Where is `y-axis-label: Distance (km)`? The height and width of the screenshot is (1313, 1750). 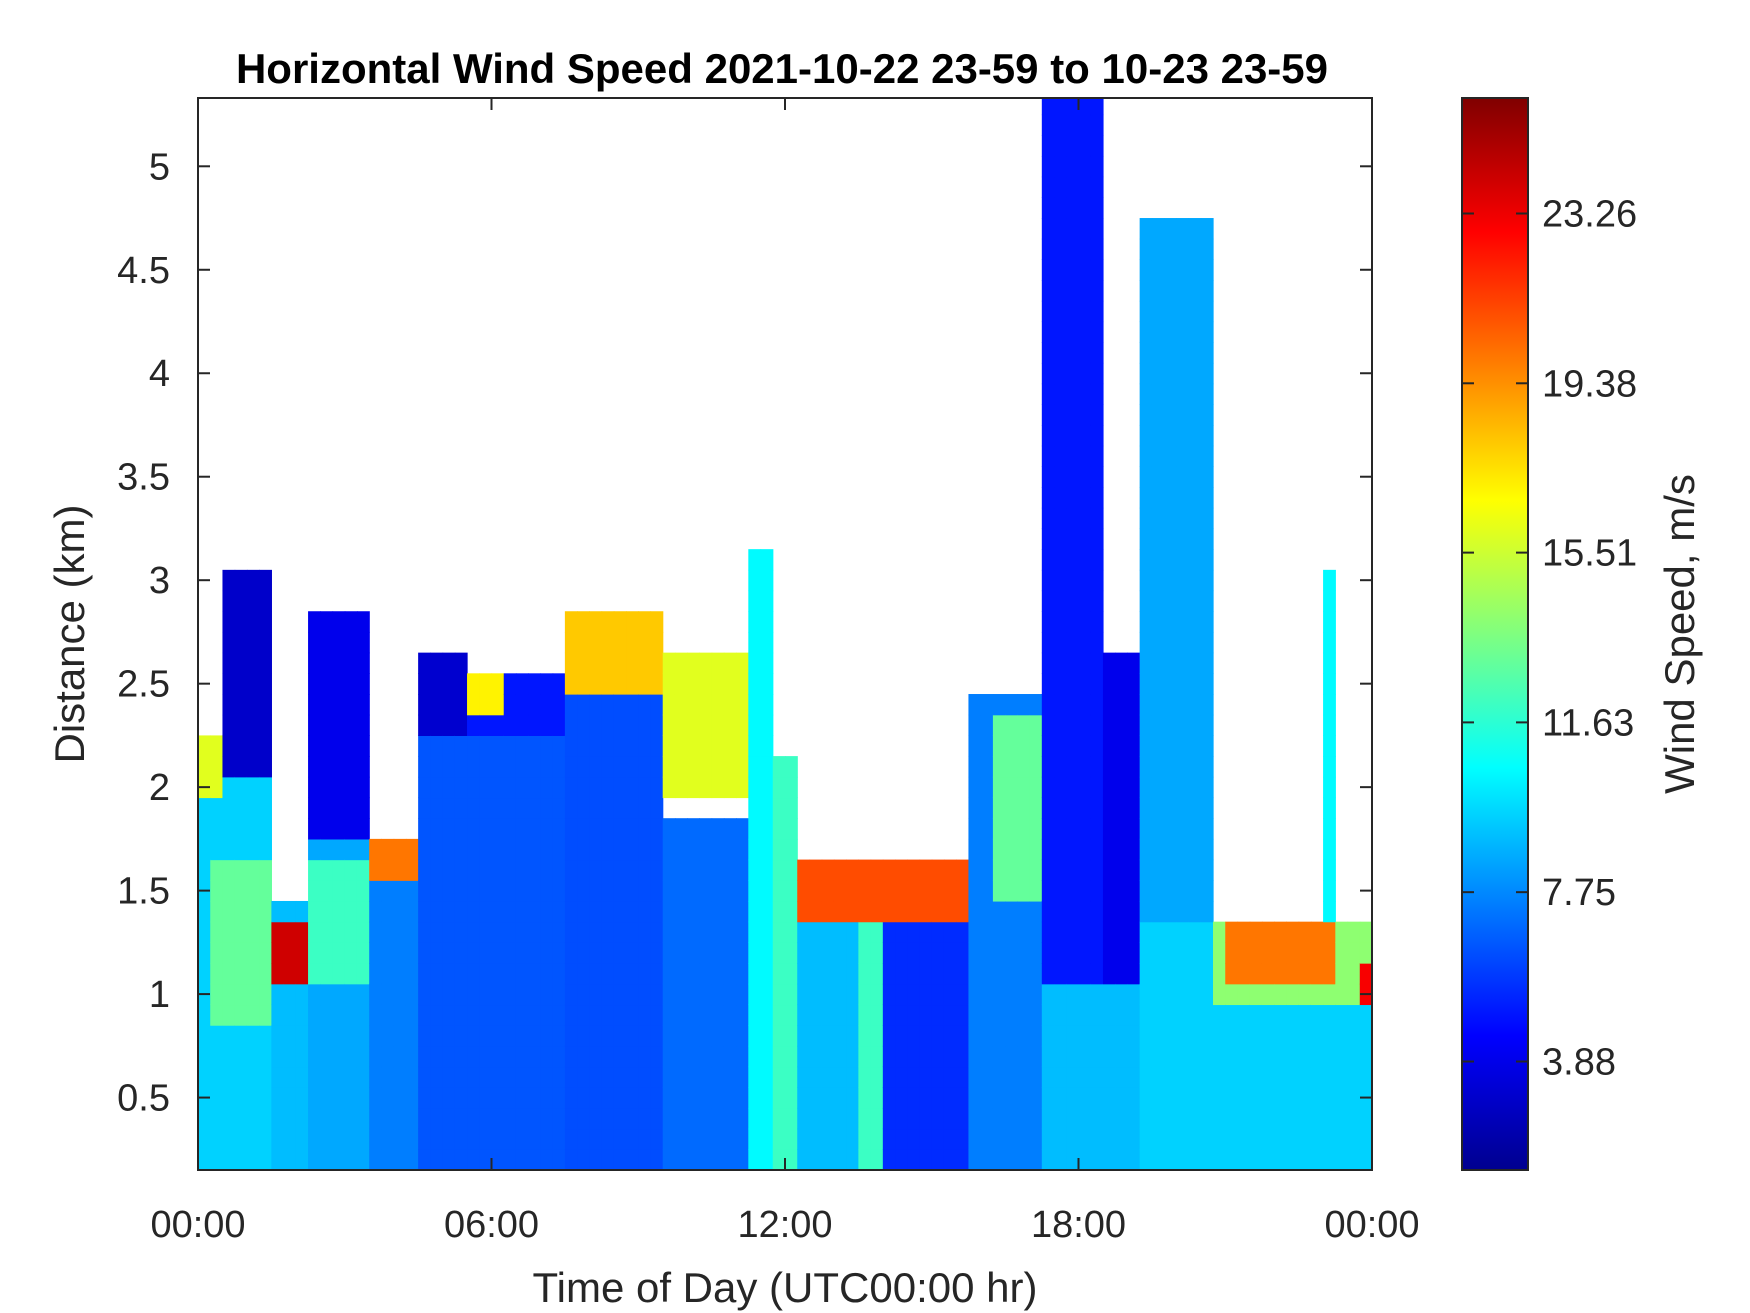 y-axis-label: Distance (km) is located at coordinates (69, 633).